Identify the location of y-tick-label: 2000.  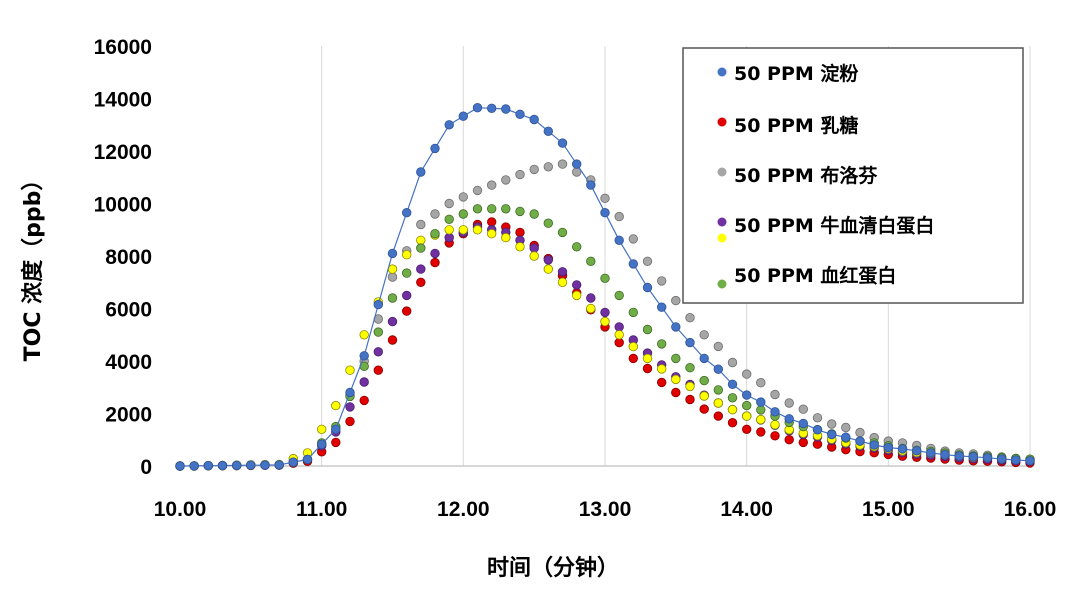
(128, 415).